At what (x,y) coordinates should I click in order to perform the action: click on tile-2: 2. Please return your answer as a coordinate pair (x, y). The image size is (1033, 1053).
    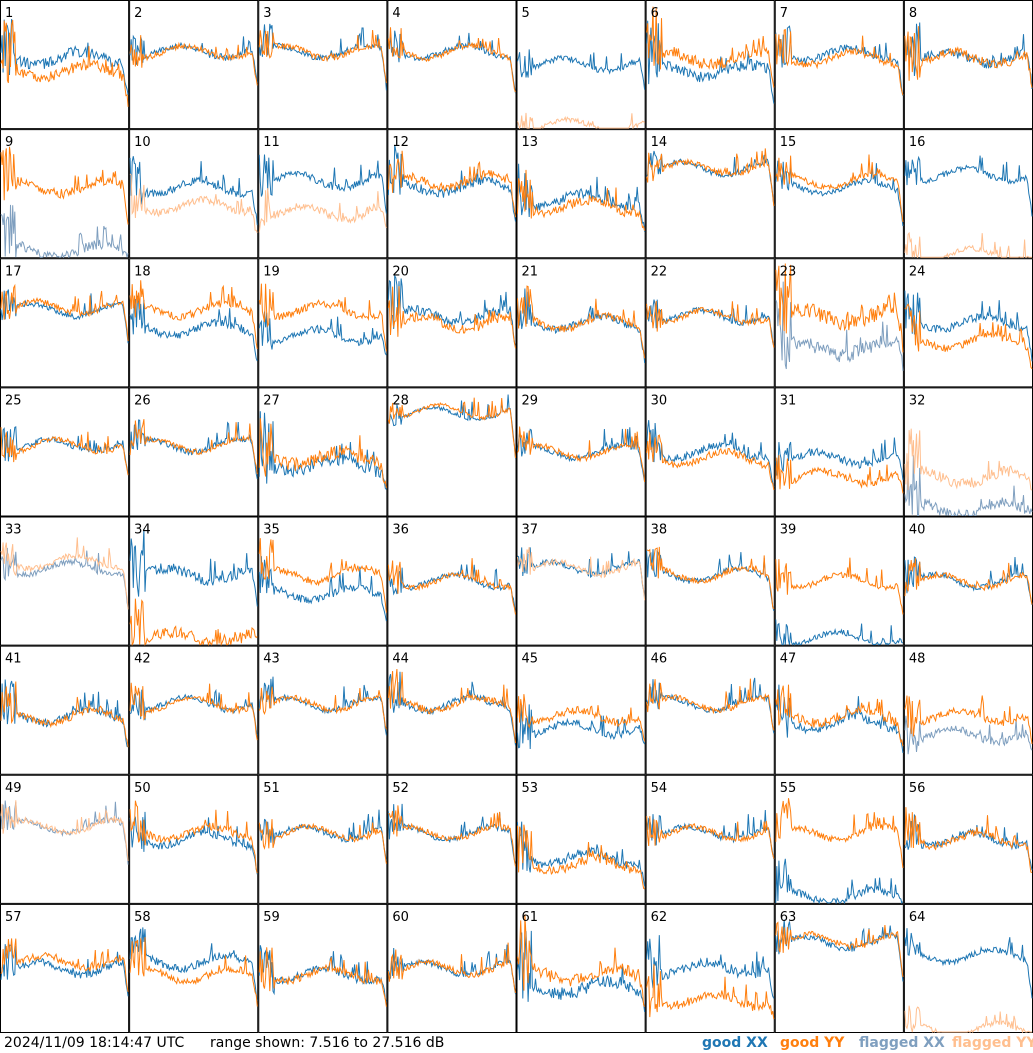
    Looking at the image, I should click on (194, 65).